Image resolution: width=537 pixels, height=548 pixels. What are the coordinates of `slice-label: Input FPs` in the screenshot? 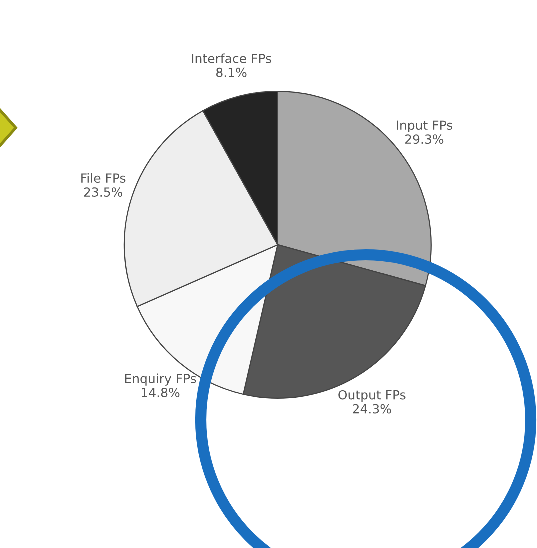 It's located at (424, 126).